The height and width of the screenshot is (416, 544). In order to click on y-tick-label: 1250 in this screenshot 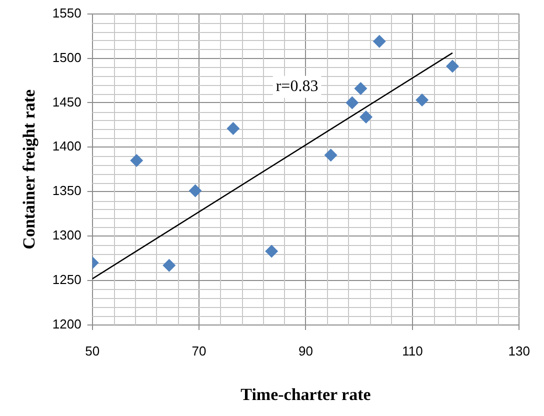, I will do `click(67, 280)`.